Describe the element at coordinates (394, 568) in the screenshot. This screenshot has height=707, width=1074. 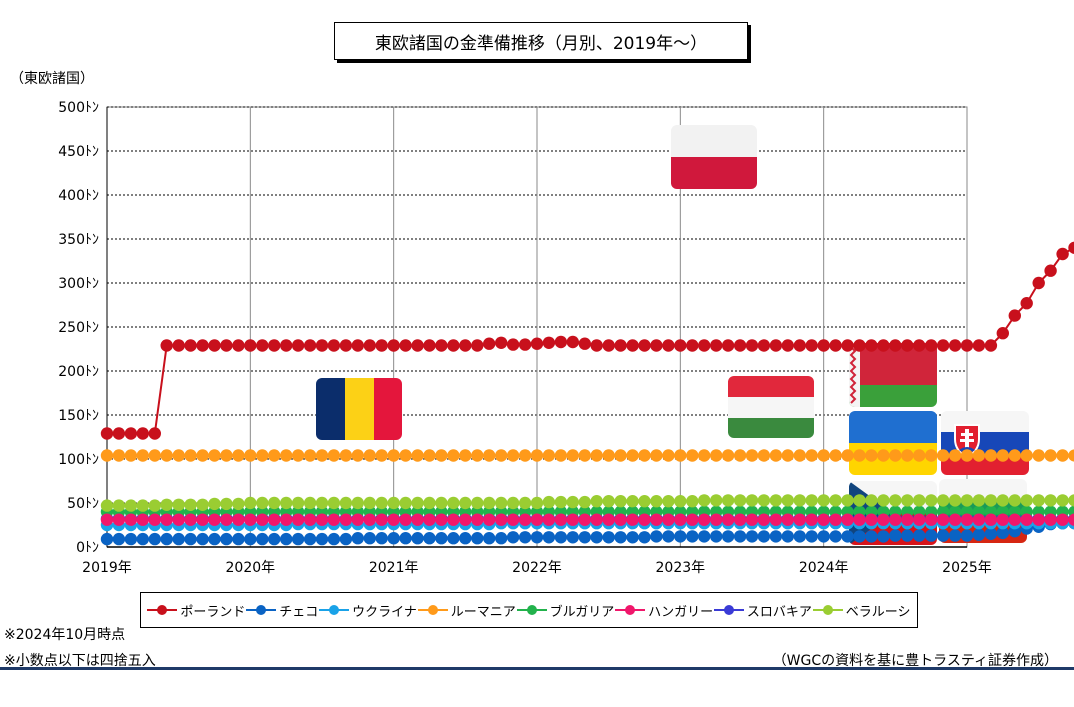
I see `x-tick-label: 2021年` at that location.